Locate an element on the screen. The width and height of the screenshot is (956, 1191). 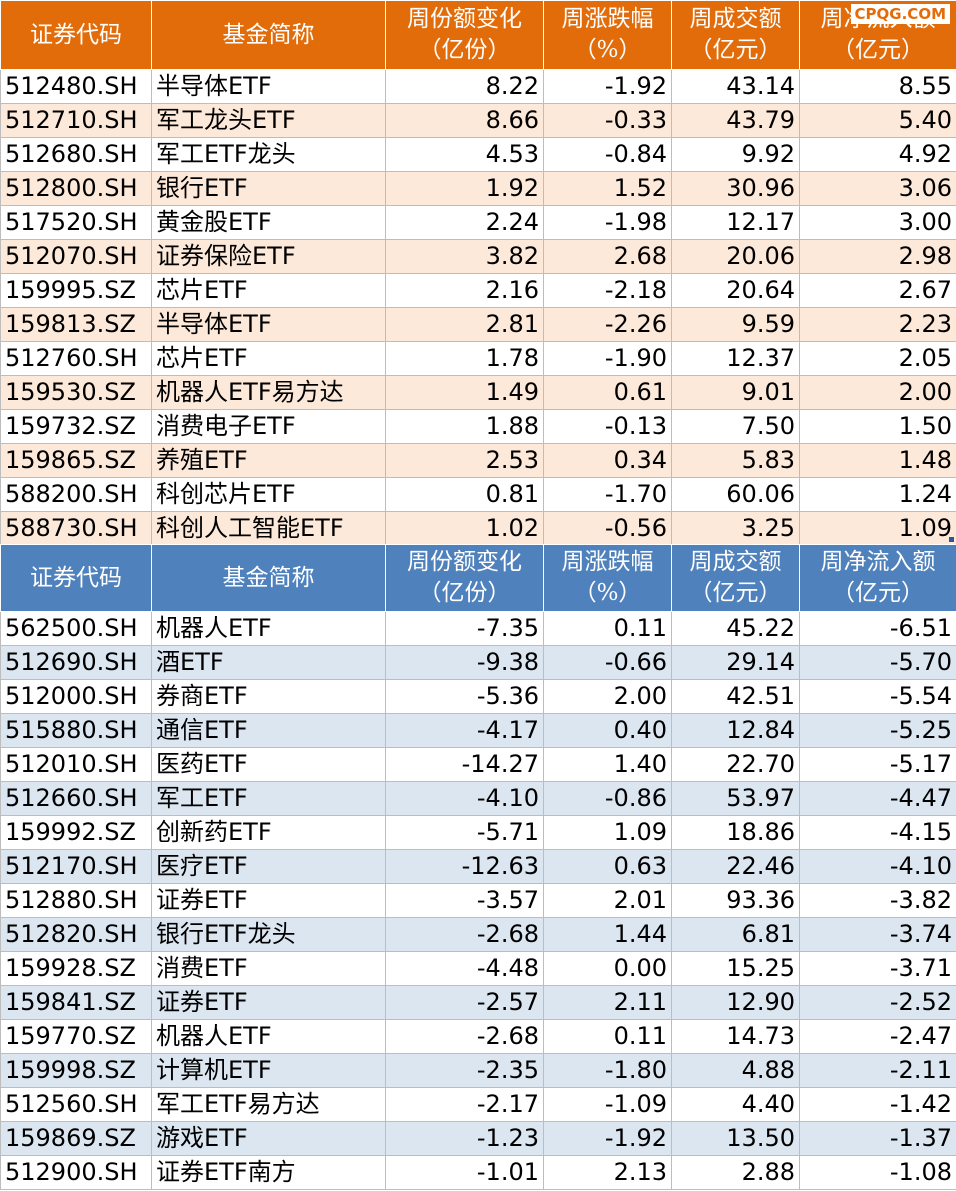
cell-turnover: 9.59 is located at coordinates (736, 325).